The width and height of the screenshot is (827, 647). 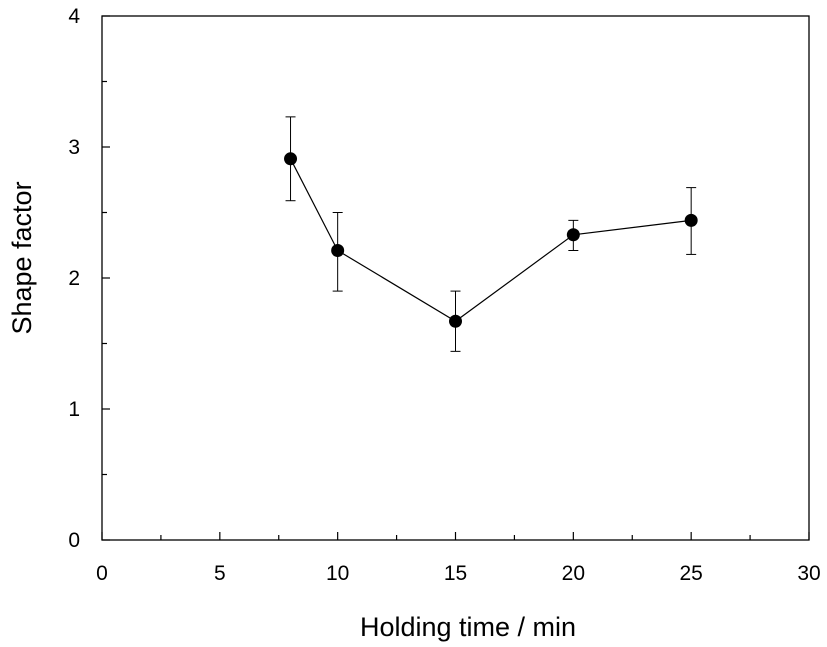 What do you see at coordinates (74, 278) in the screenshot?
I see `y-tick-label: 2` at bounding box center [74, 278].